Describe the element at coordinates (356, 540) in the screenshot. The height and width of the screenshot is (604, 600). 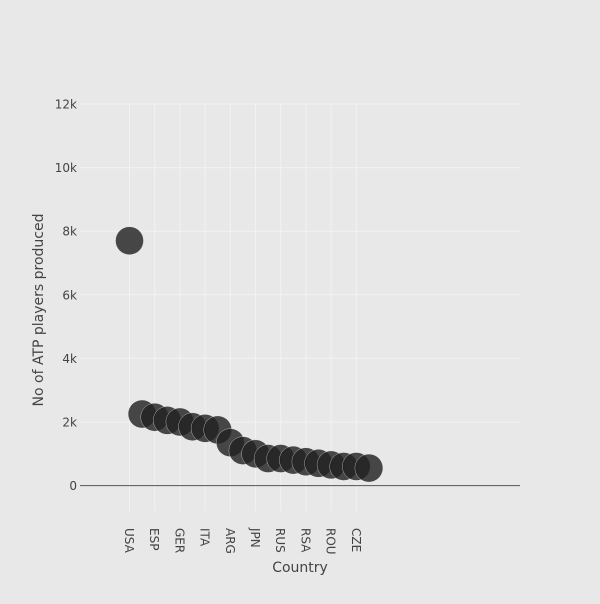
I see `x-tick-label: CZE` at that location.